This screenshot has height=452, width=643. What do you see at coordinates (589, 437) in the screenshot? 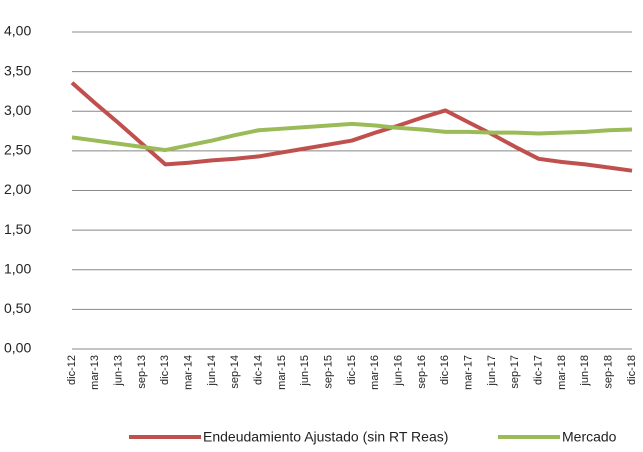
I see `legend-label: Mercado` at bounding box center [589, 437].